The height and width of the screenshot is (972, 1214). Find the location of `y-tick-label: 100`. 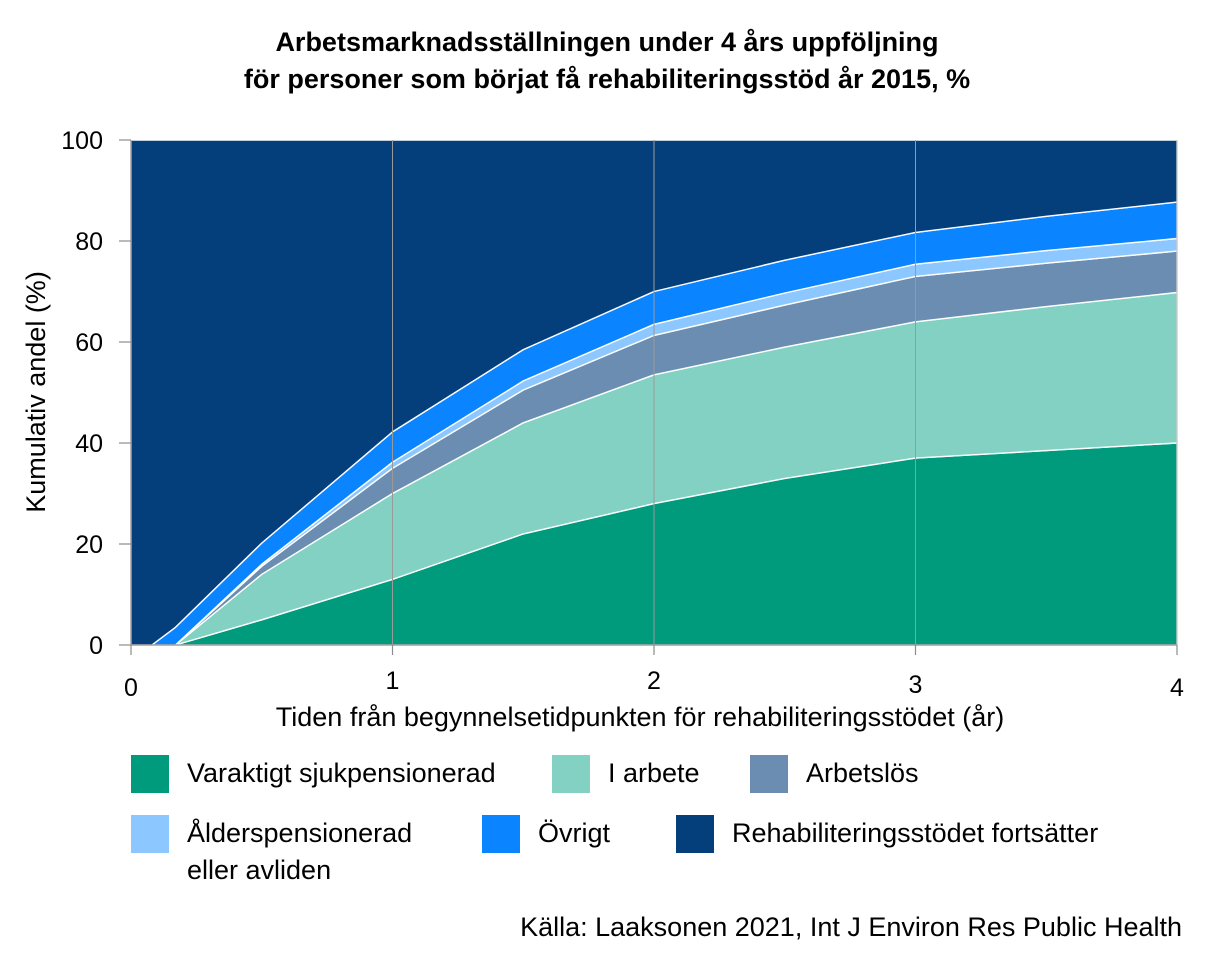

y-tick-label: 100 is located at coordinates (82, 141).